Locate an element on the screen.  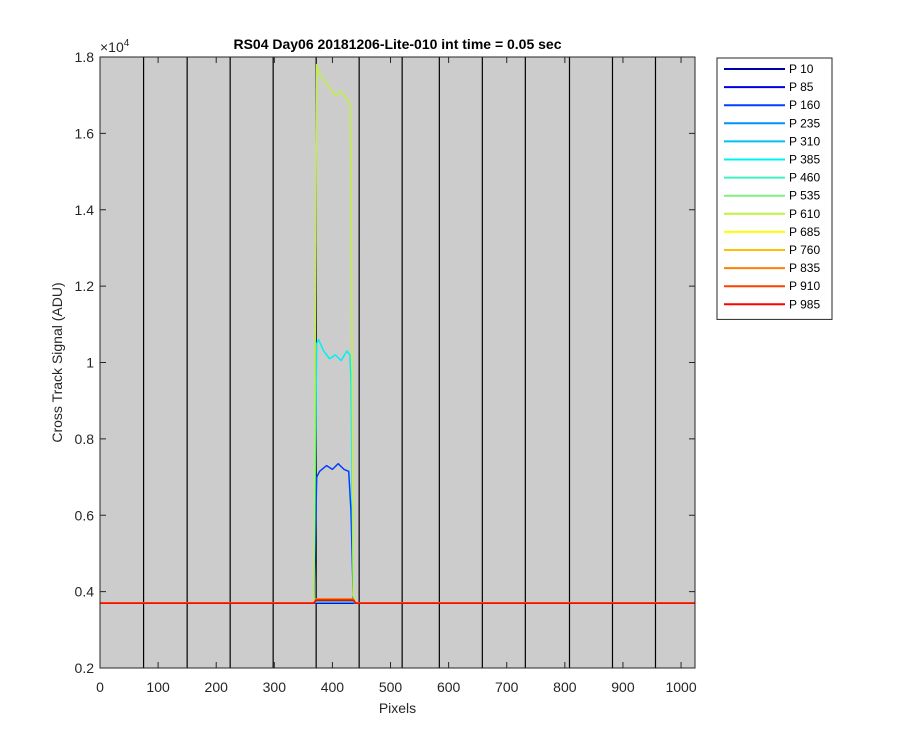
legend-label: P 685 is located at coordinates (804, 232).